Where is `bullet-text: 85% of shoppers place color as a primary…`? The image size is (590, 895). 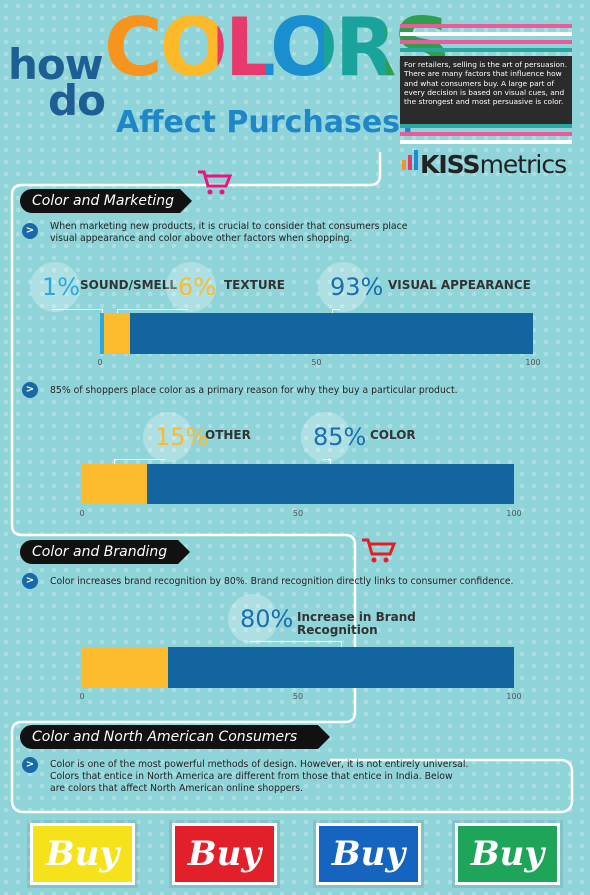
bullet-text: 85% of shoppers place color as a primary… is located at coordinates (254, 390).